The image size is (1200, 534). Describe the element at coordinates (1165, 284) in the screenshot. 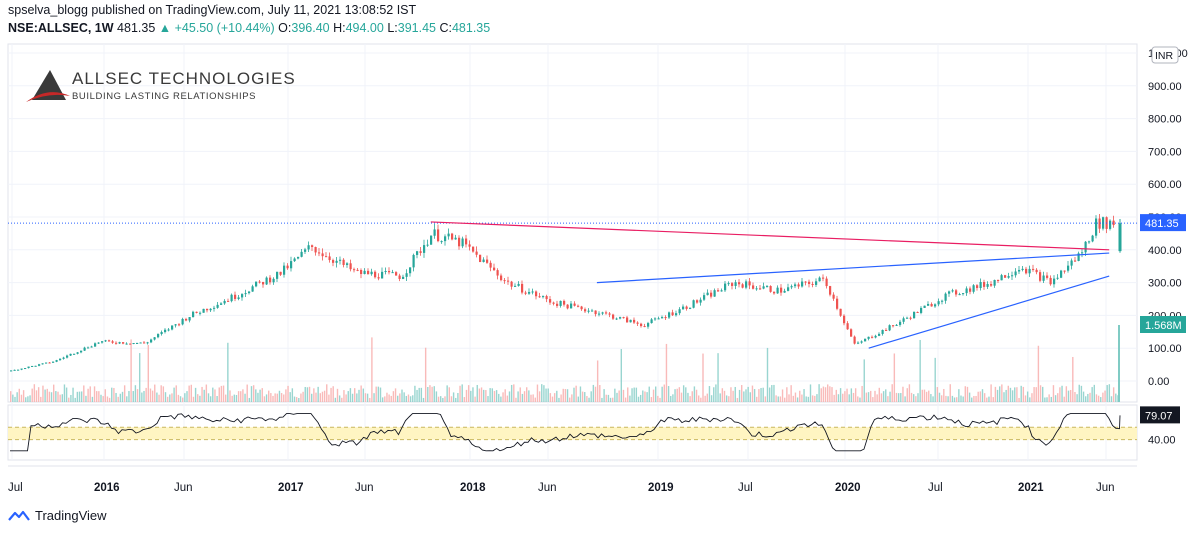

I see `price-tick-label: 300.00` at that location.